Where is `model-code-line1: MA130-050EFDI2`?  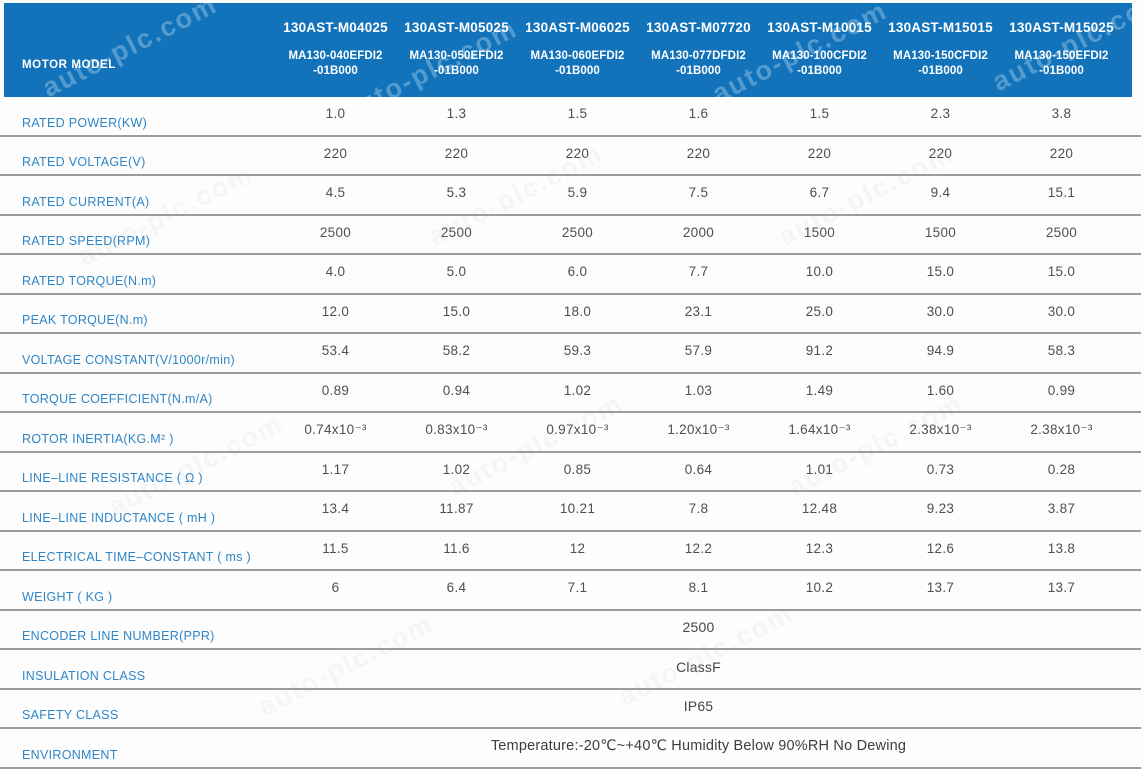
model-code-line1: MA130-050EFDI2 is located at coordinates (456, 56).